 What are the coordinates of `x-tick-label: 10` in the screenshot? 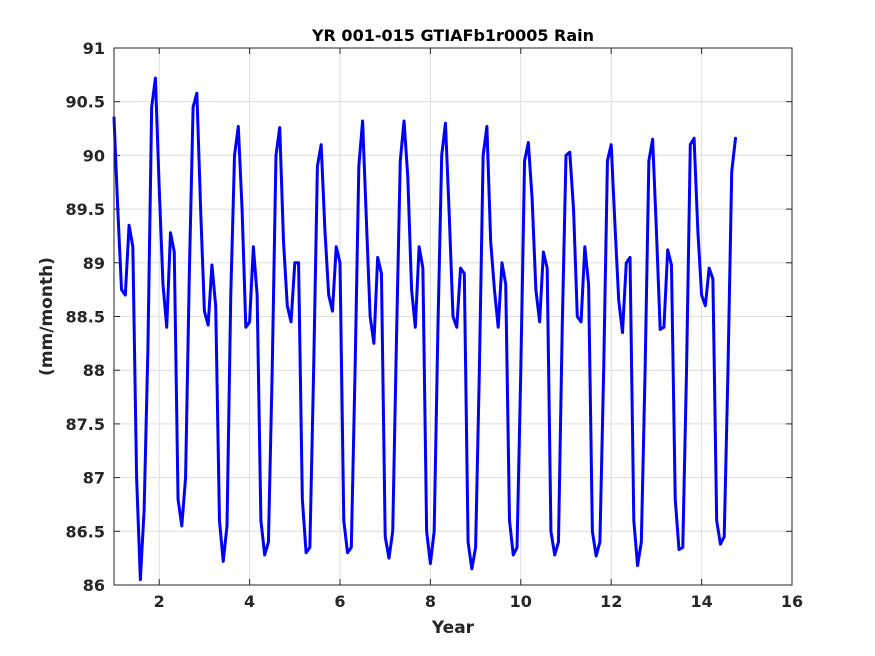 It's located at (521, 601).